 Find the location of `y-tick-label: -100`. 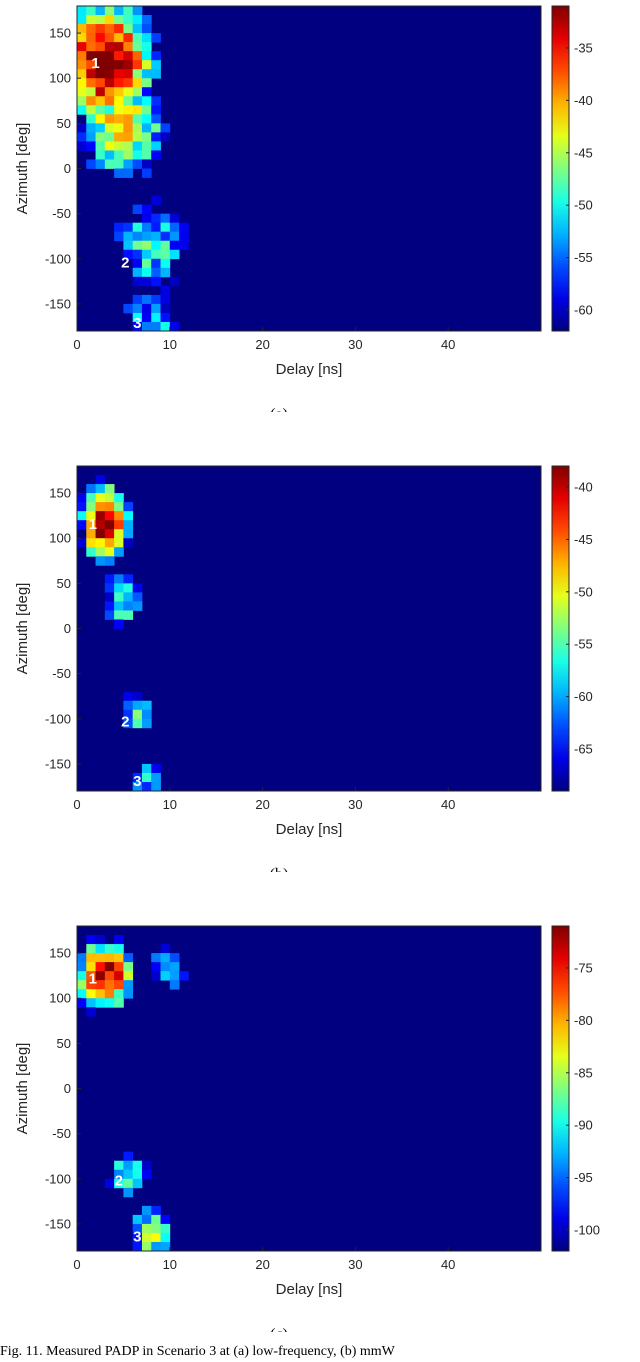

y-tick-label: -100 is located at coordinates (58, 258).